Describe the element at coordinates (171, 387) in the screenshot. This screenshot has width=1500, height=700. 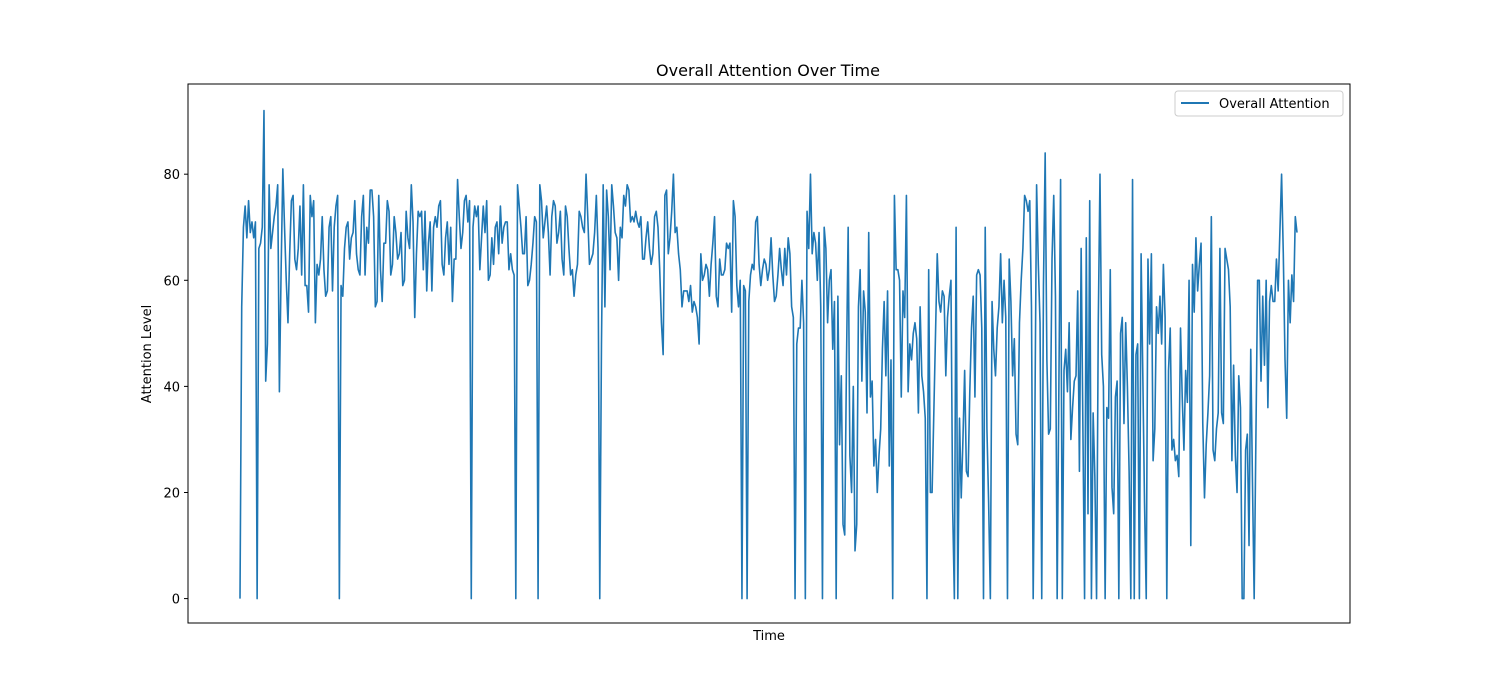
I see `y-tick-label: 40` at that location.